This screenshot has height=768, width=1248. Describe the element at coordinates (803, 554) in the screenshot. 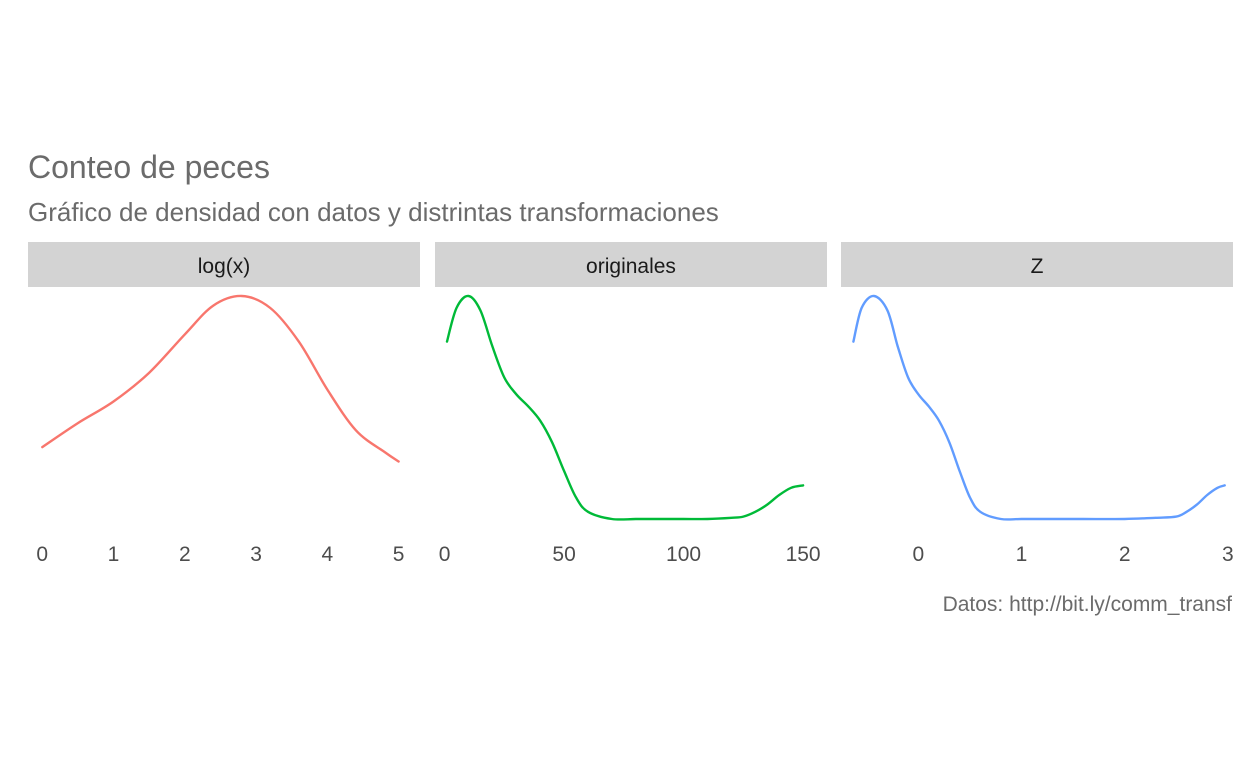

I see `x-tick-label: 150` at that location.